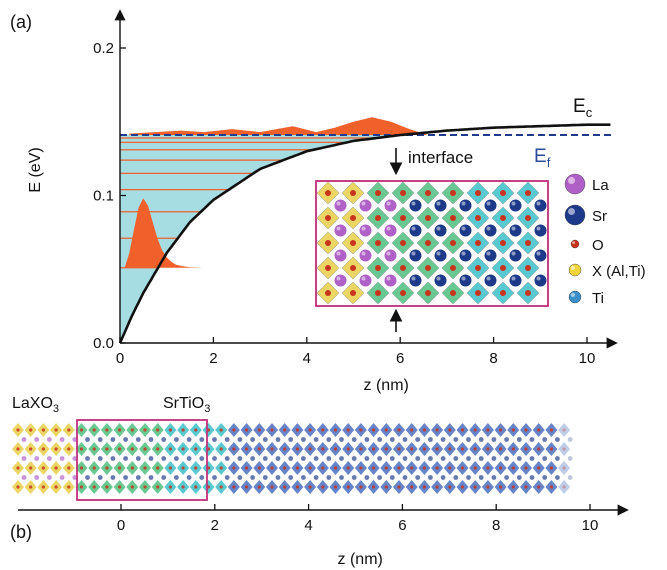  I want to click on interface-structure-inset, so click(432, 243).